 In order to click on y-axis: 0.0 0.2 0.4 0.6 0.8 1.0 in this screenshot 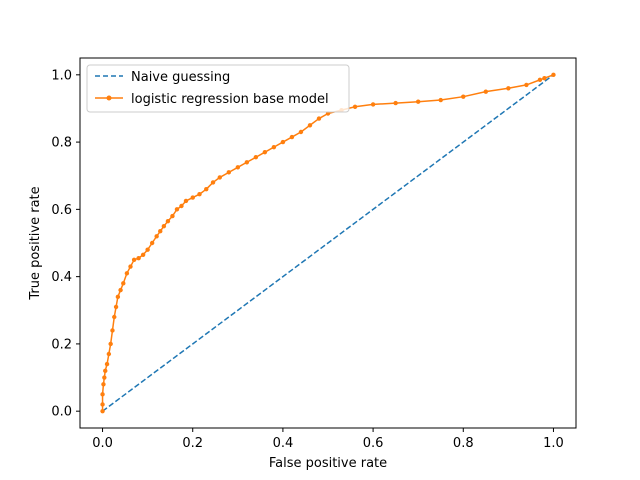, I will do `click(65, 244)`.